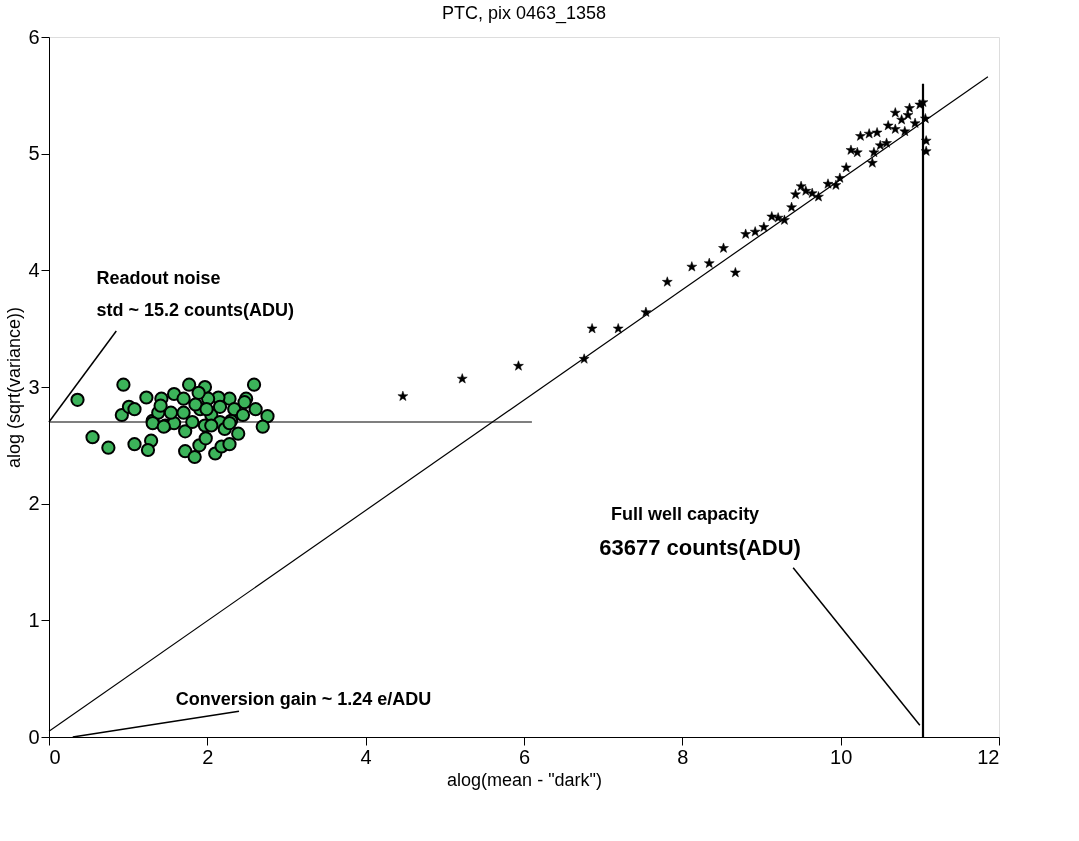  Describe the element at coordinates (34, 386) in the screenshot. I see `y-tick-label: 3` at that location.